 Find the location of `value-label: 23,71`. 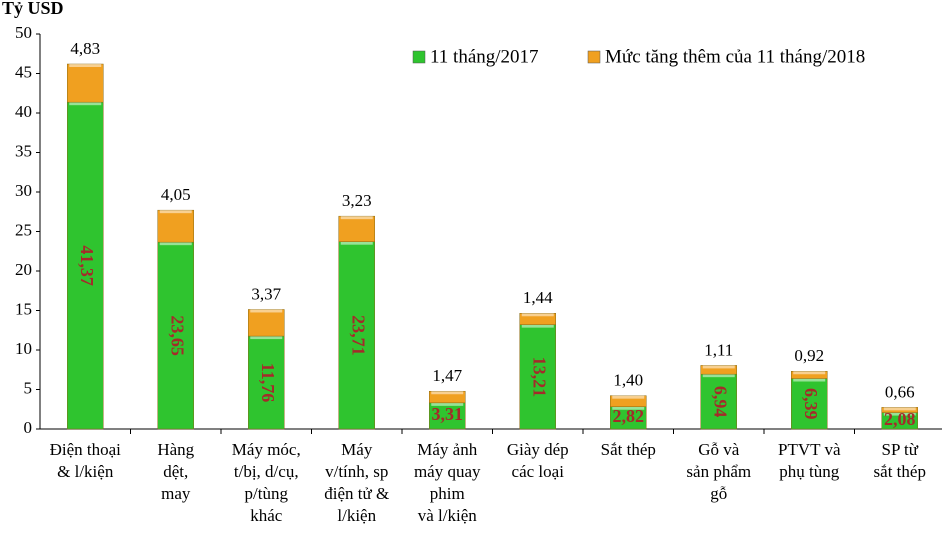

value-label: 23,71 is located at coordinates (359, 335).